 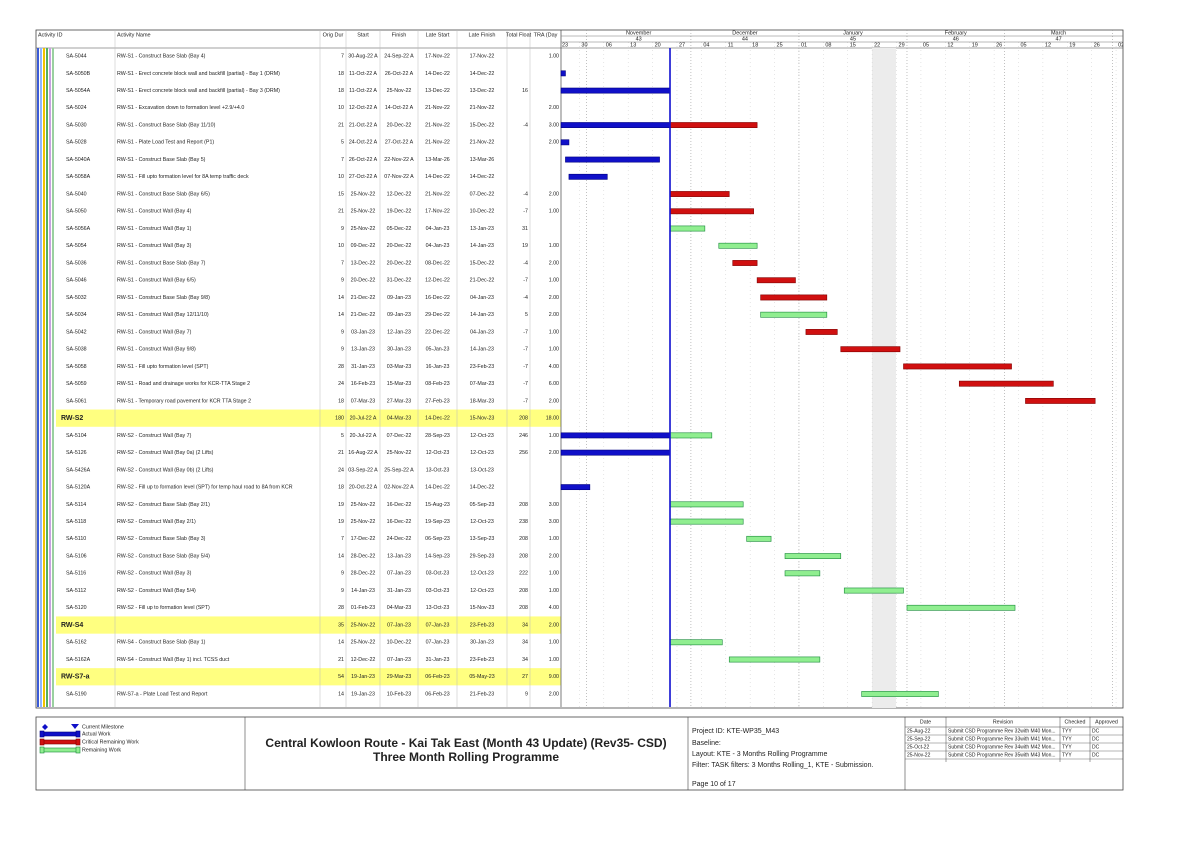 What do you see at coordinates (341, 625) in the screenshot?
I see `cell-dur: 35` at bounding box center [341, 625].